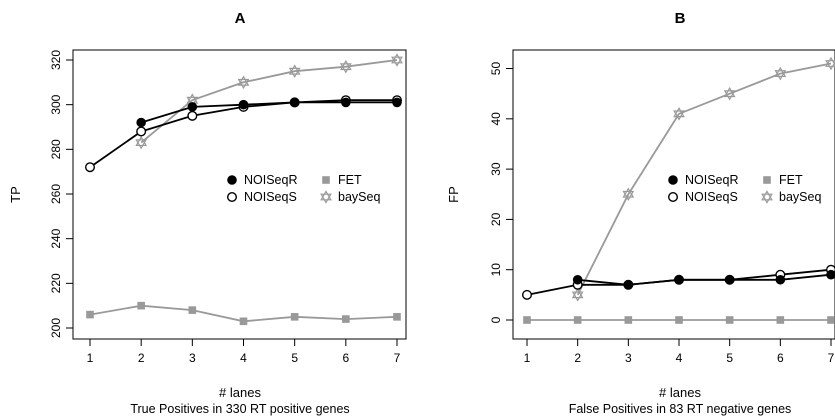 The width and height of the screenshot is (835, 419). Describe the element at coordinates (232, 180) in the screenshot. I see `legend-marker-noiseqr` at that location.